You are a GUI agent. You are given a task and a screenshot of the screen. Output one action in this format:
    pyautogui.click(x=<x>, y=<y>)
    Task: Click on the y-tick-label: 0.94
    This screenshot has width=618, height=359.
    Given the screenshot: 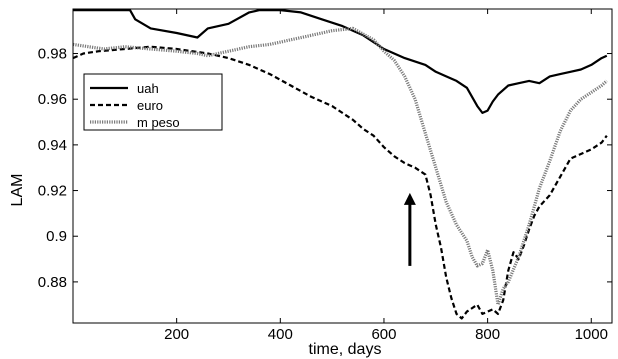 What is the action you would take?
    pyautogui.click(x=52, y=145)
    